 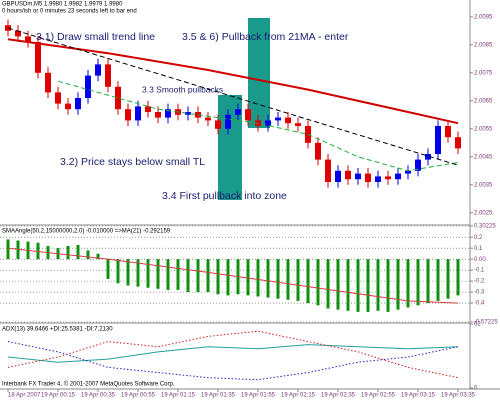 What do you see at coordinates (182, 89) in the screenshot?
I see `annotation: 3.3 Smooth pullbacks` at bounding box center [182, 89].